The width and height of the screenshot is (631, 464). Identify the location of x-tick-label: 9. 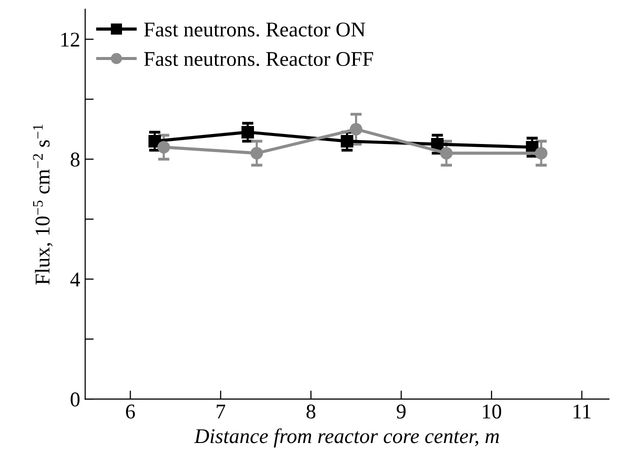
(401, 411).